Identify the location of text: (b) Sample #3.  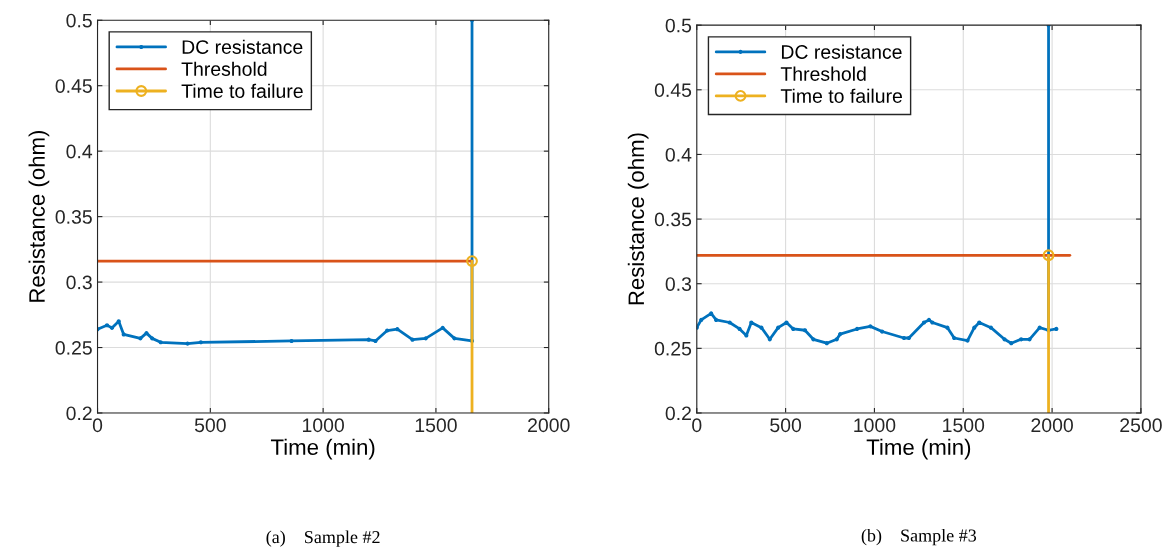
(919, 537).